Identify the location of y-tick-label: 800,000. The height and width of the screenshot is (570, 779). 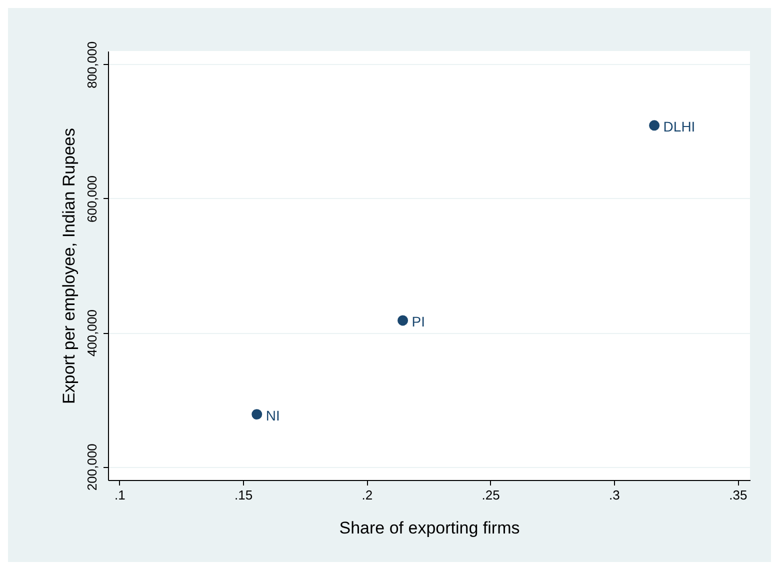
(92, 64).